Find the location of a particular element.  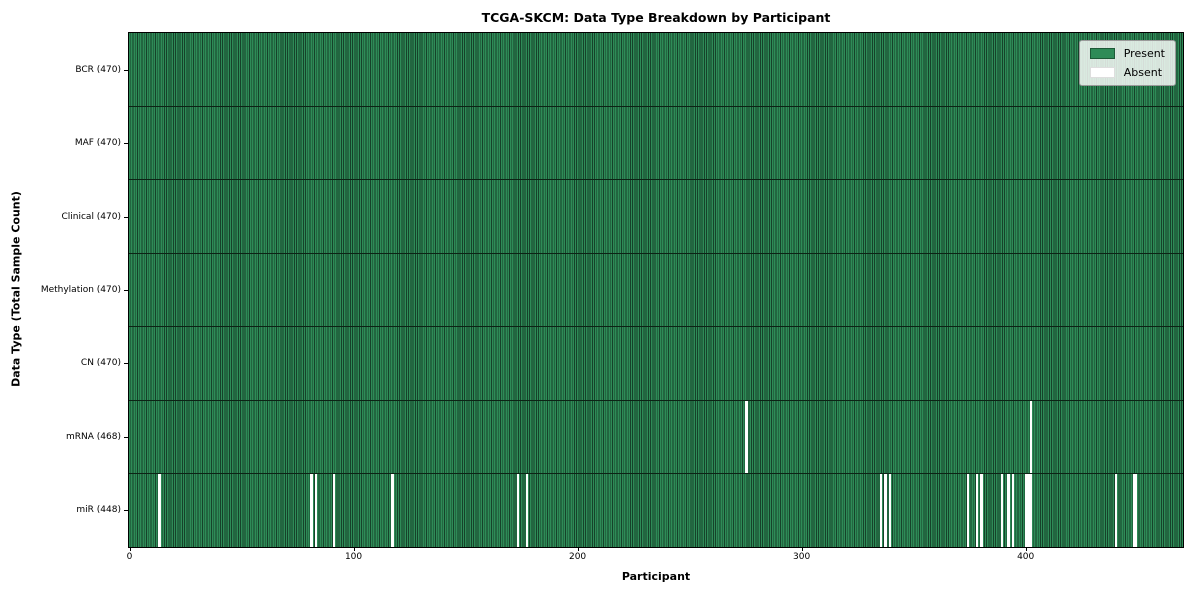

x-tick-label: 300 is located at coordinates (802, 557).